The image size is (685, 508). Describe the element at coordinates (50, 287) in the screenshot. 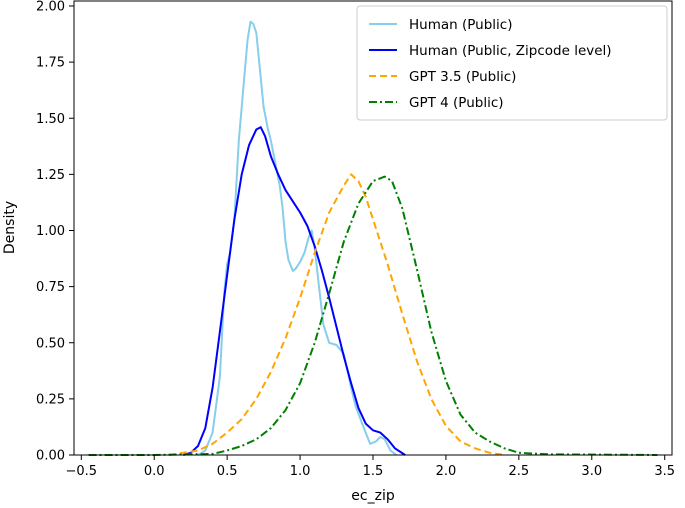

I see `y-tick-label: 0.75` at that location.